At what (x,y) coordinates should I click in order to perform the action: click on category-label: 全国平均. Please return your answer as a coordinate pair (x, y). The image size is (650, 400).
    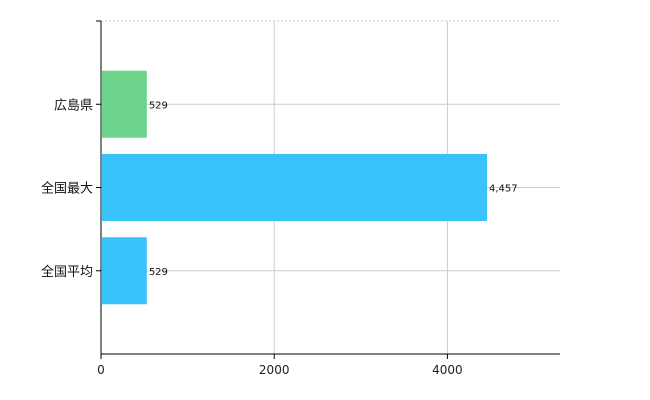
    Looking at the image, I should click on (67, 272).